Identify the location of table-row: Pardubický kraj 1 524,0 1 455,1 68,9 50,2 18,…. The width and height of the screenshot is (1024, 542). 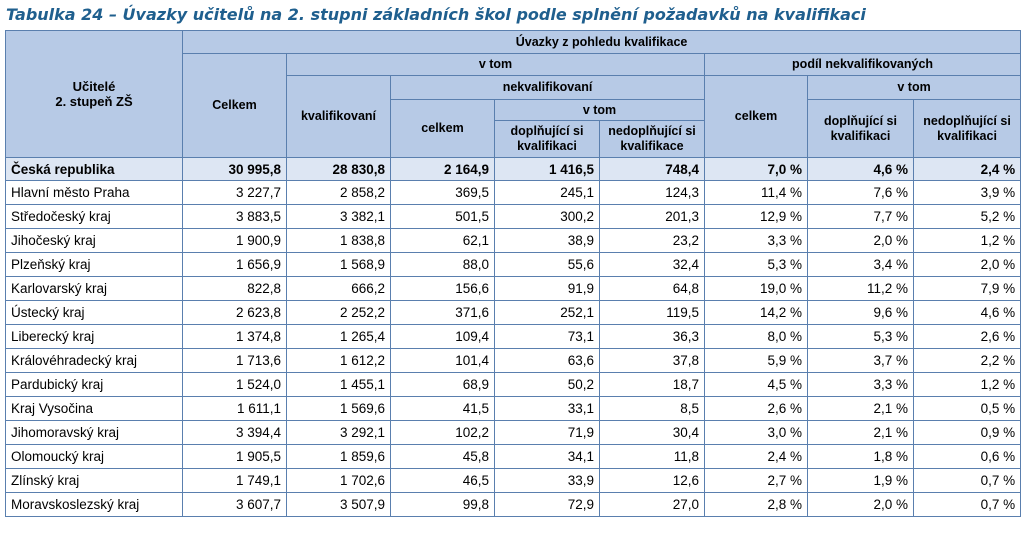
(513, 384).